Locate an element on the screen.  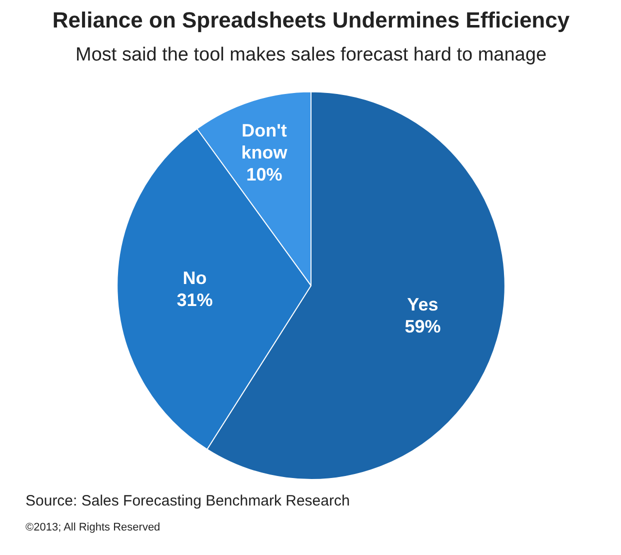
slice-label: Yes is located at coordinates (422, 304).